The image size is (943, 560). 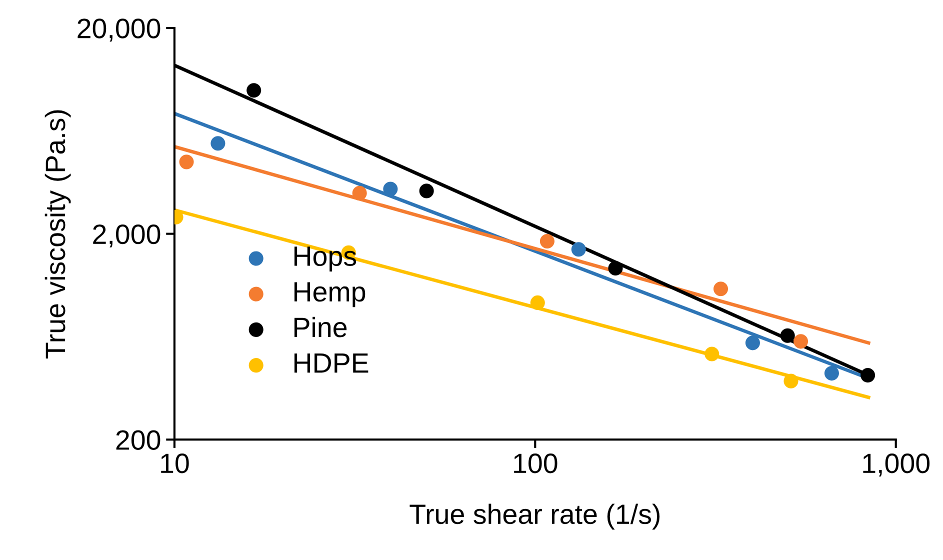 What do you see at coordinates (331, 363) in the screenshot?
I see `legend-label: HDPE` at bounding box center [331, 363].